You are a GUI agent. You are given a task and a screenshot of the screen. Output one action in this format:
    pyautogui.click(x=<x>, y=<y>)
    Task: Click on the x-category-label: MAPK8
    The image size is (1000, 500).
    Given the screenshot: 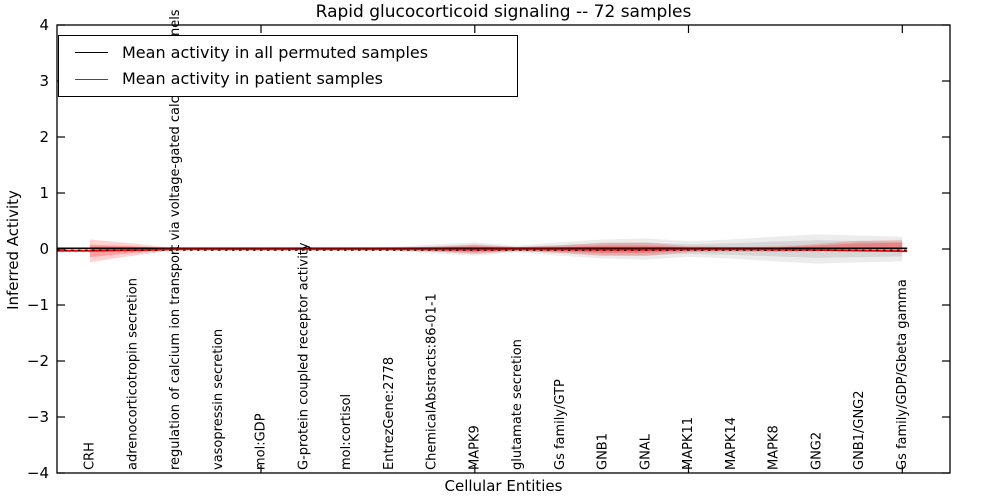 What is the action you would take?
    pyautogui.click(x=774, y=447)
    